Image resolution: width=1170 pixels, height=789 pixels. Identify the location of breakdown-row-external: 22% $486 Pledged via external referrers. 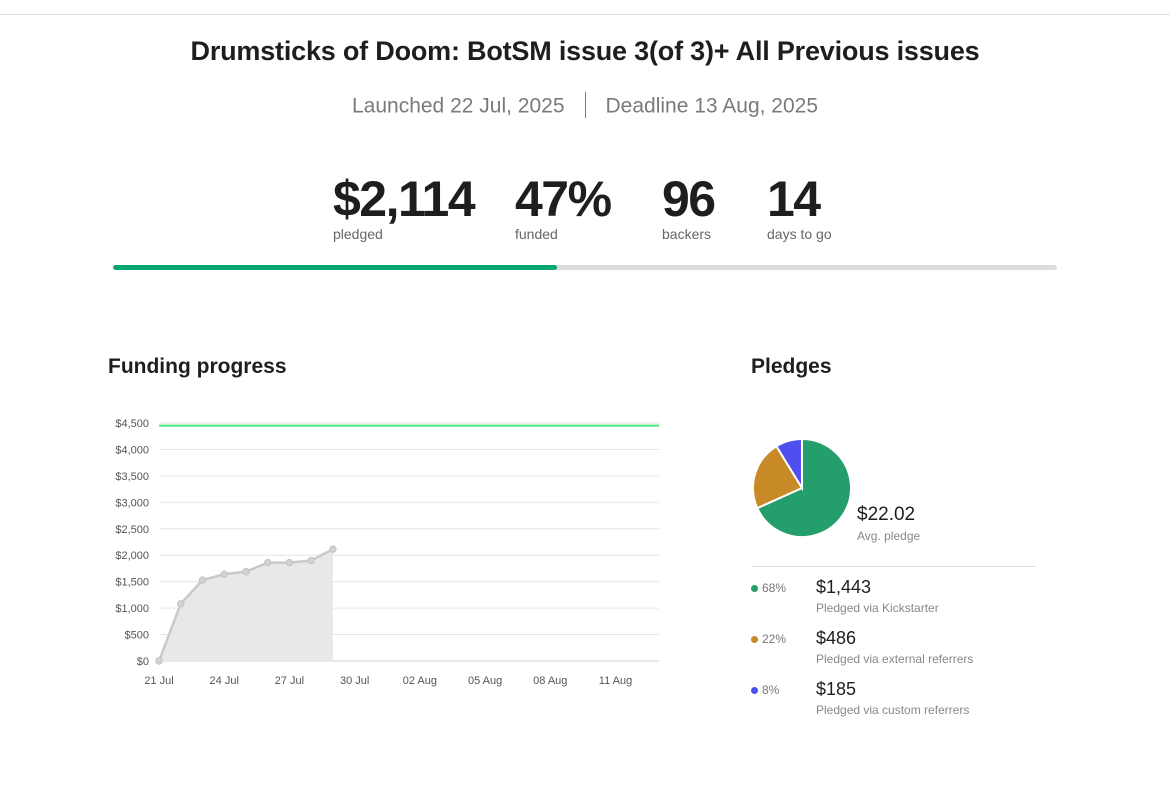
(901, 653).